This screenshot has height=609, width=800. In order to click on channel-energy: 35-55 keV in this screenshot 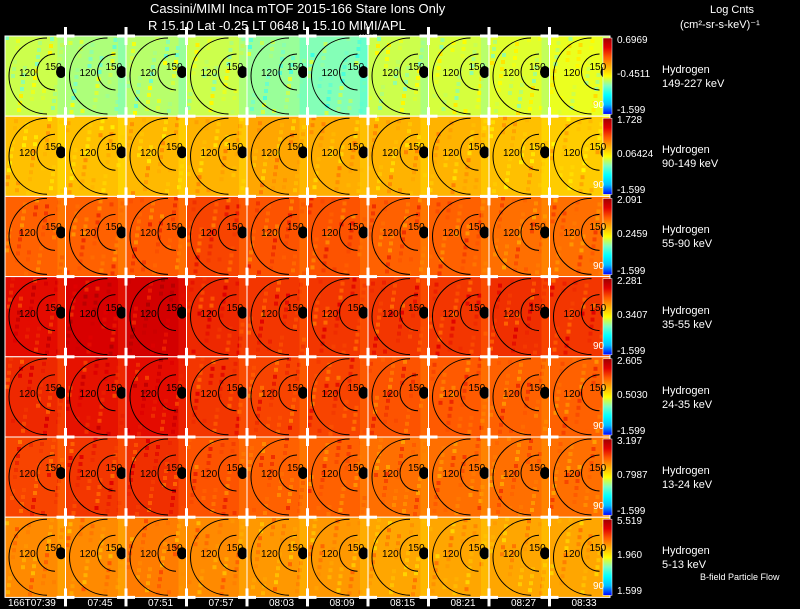, I will do `click(687, 324)`.